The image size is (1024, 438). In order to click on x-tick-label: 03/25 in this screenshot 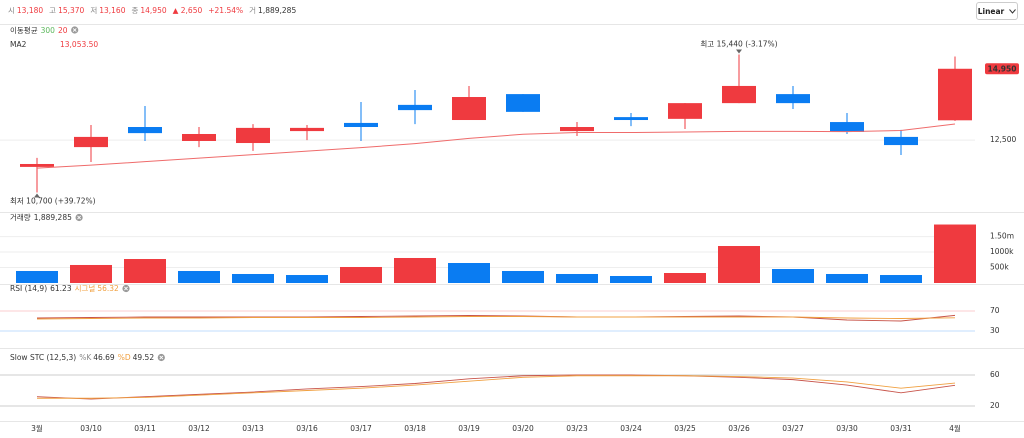, I will do `click(685, 428)`.